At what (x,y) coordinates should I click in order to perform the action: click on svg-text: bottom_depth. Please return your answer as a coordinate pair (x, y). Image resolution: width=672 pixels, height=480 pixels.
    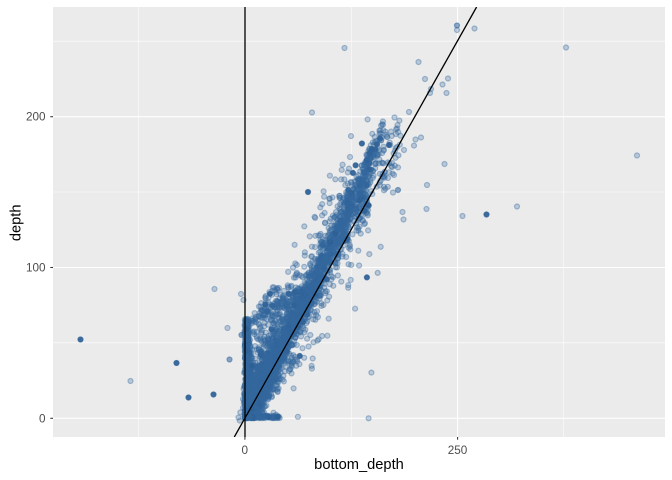
    Looking at the image, I should click on (359, 465).